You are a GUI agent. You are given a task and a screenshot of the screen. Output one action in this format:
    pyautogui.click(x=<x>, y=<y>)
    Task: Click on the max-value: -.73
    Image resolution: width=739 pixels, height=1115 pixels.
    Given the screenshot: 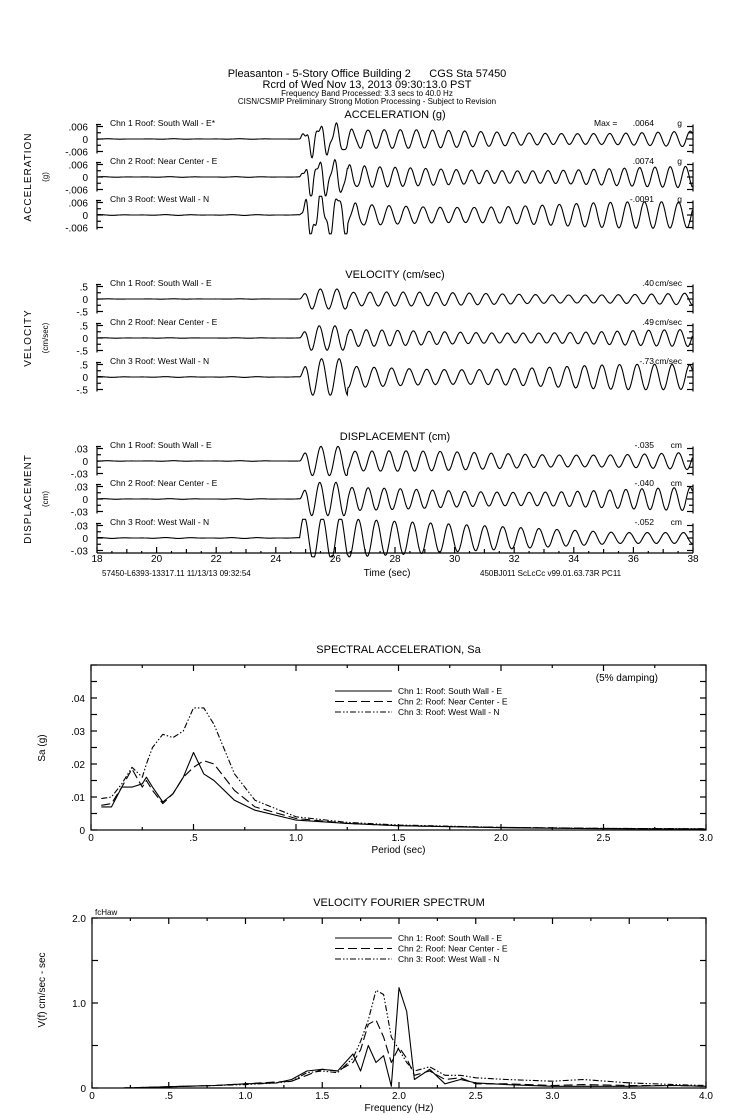 What is the action you would take?
    pyautogui.click(x=646, y=361)
    